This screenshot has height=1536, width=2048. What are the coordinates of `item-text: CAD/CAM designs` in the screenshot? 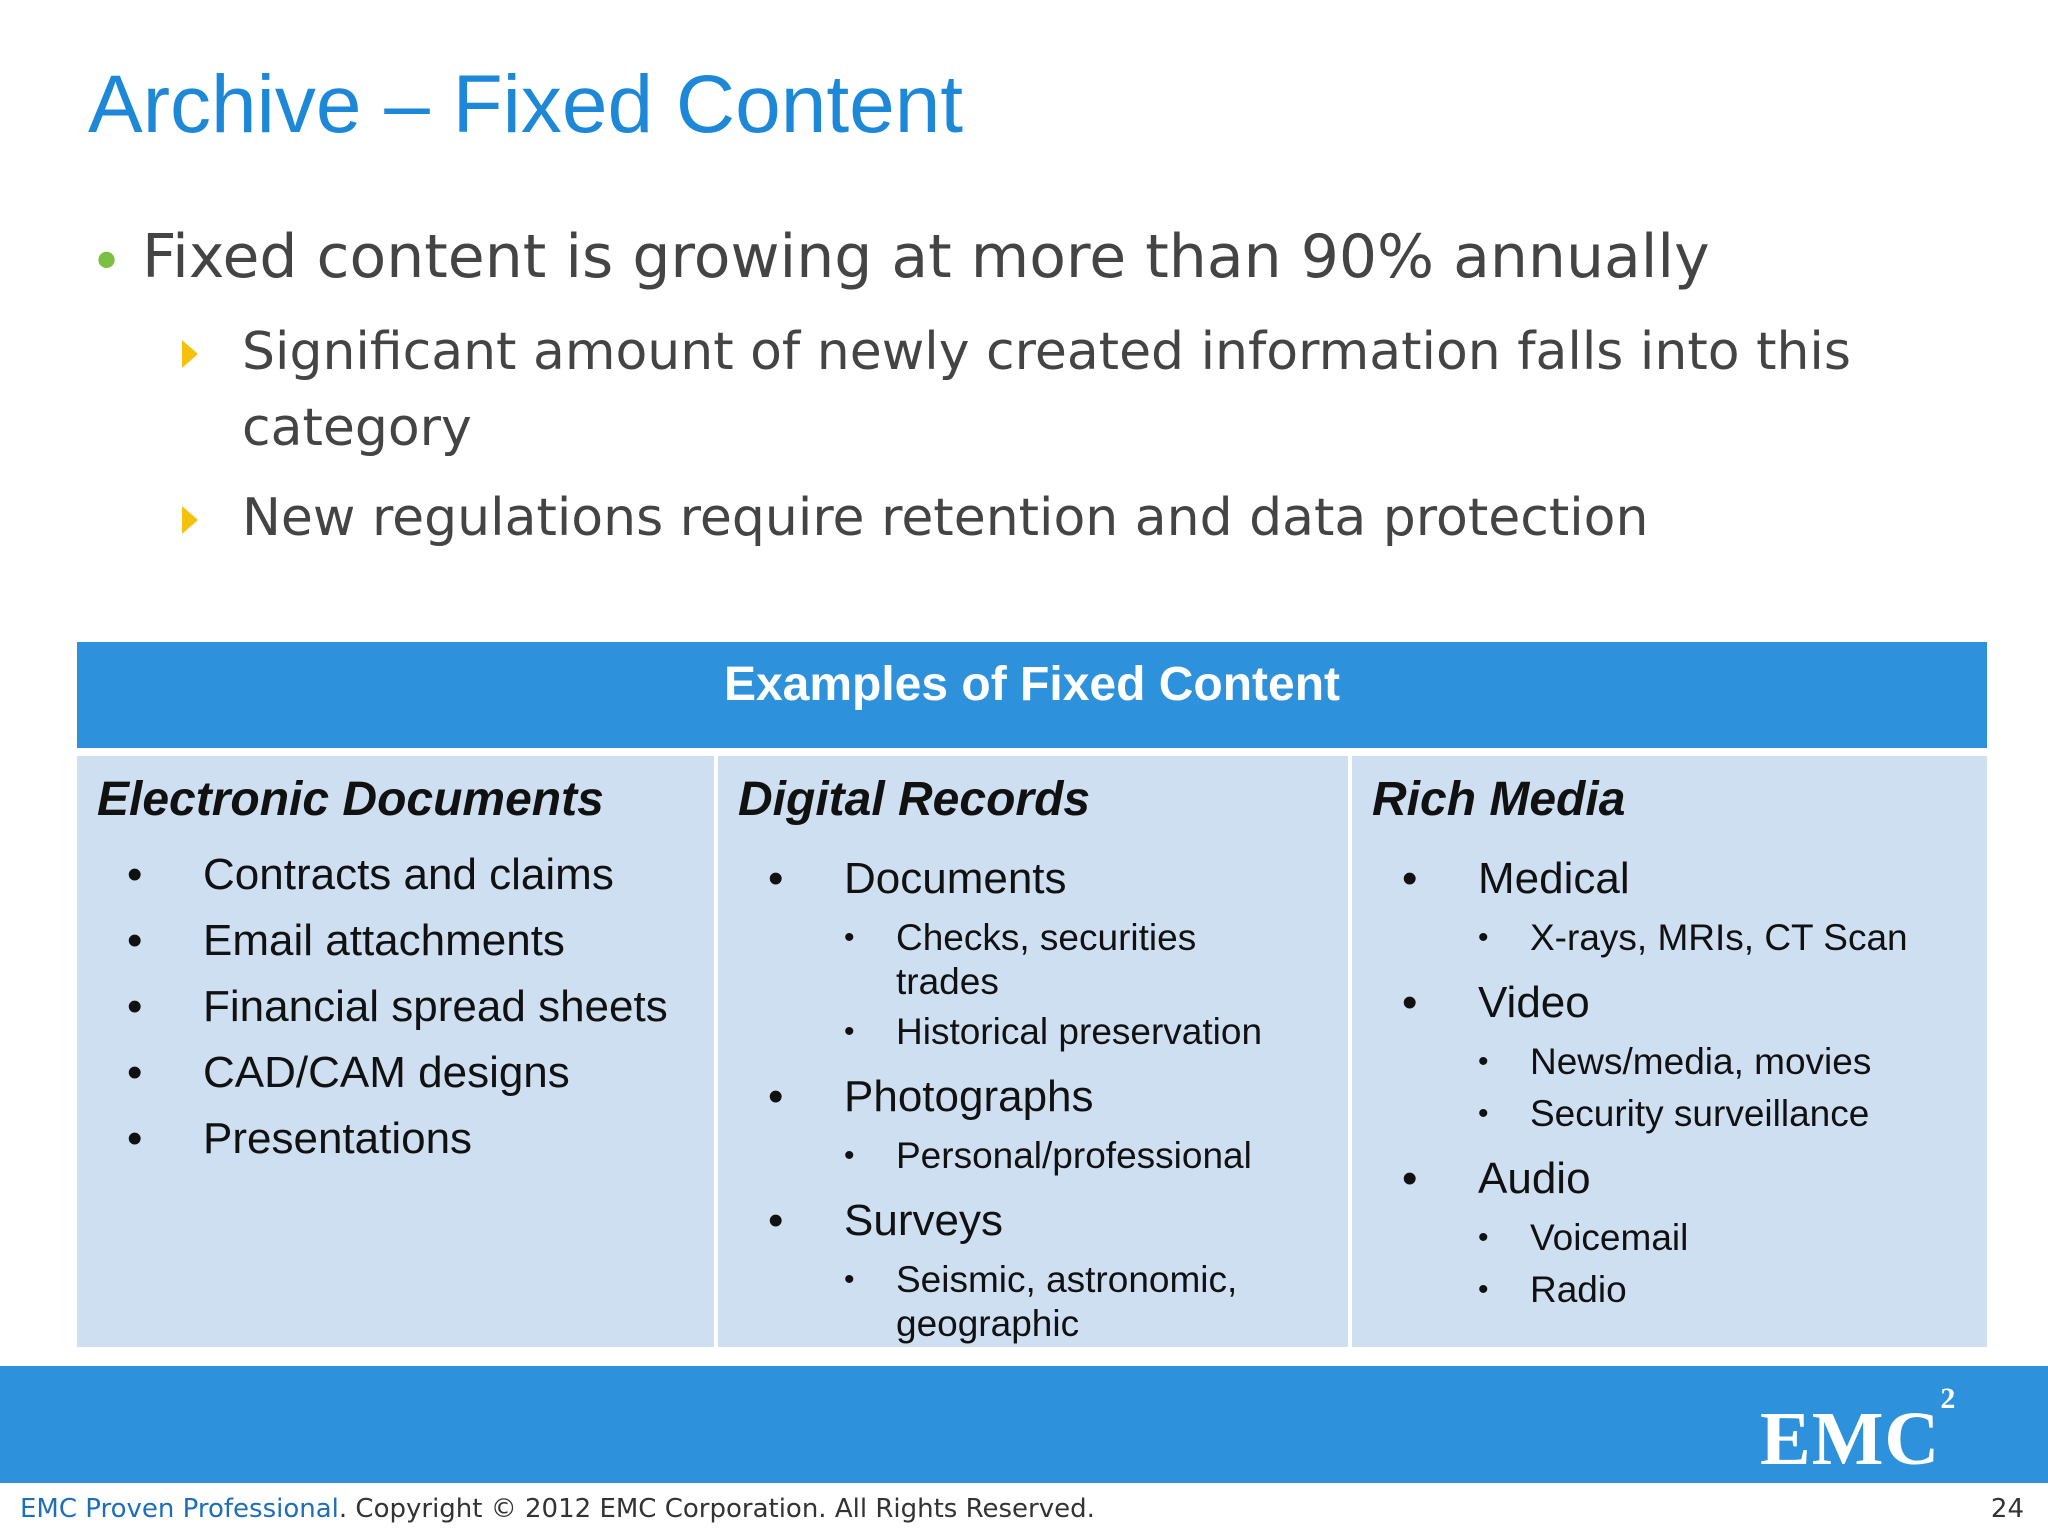 It's located at (386, 1072).